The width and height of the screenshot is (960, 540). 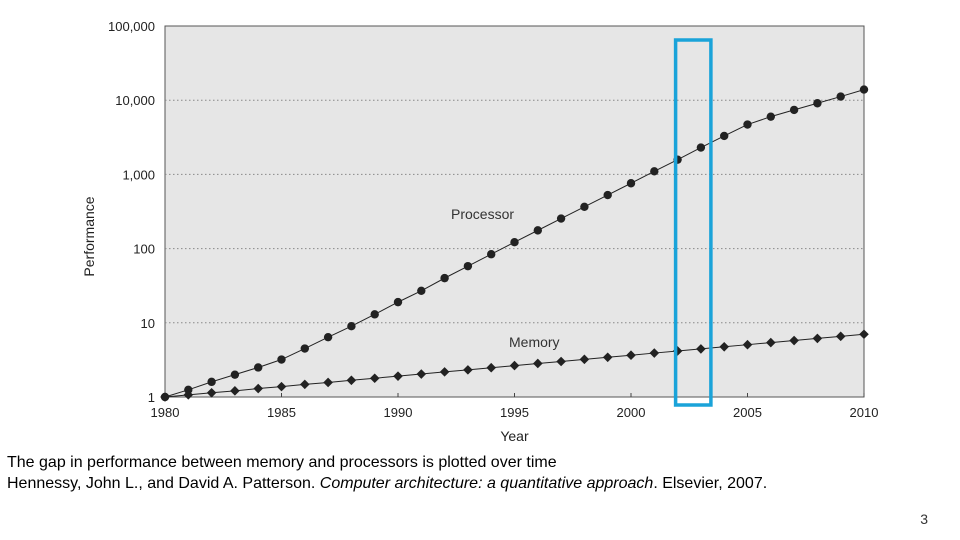 What do you see at coordinates (747, 412) in the screenshot?
I see `x-tick-label: 2005` at bounding box center [747, 412].